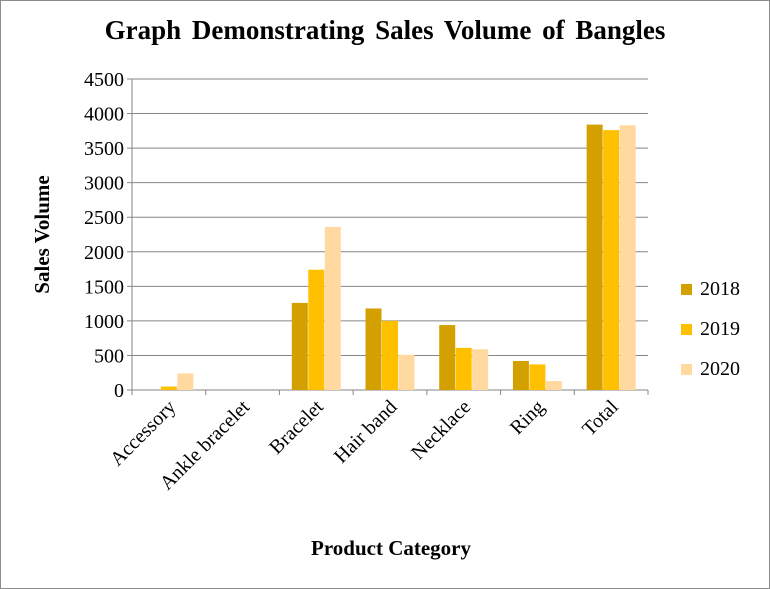 The height and width of the screenshot is (589, 770). What do you see at coordinates (463, 368) in the screenshot?
I see `bar-2019-necklace` at bounding box center [463, 368].